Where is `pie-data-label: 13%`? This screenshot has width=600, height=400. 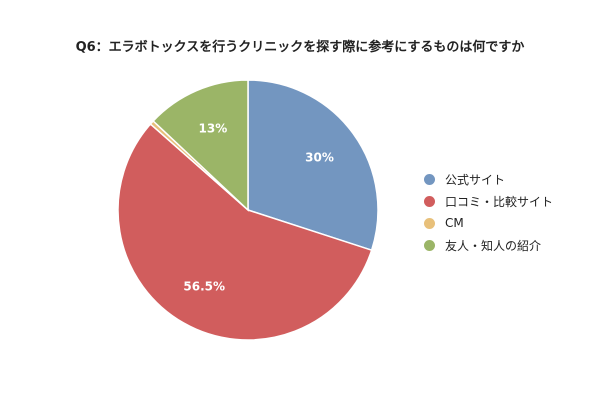 pie-data-label: 13% is located at coordinates (213, 128).